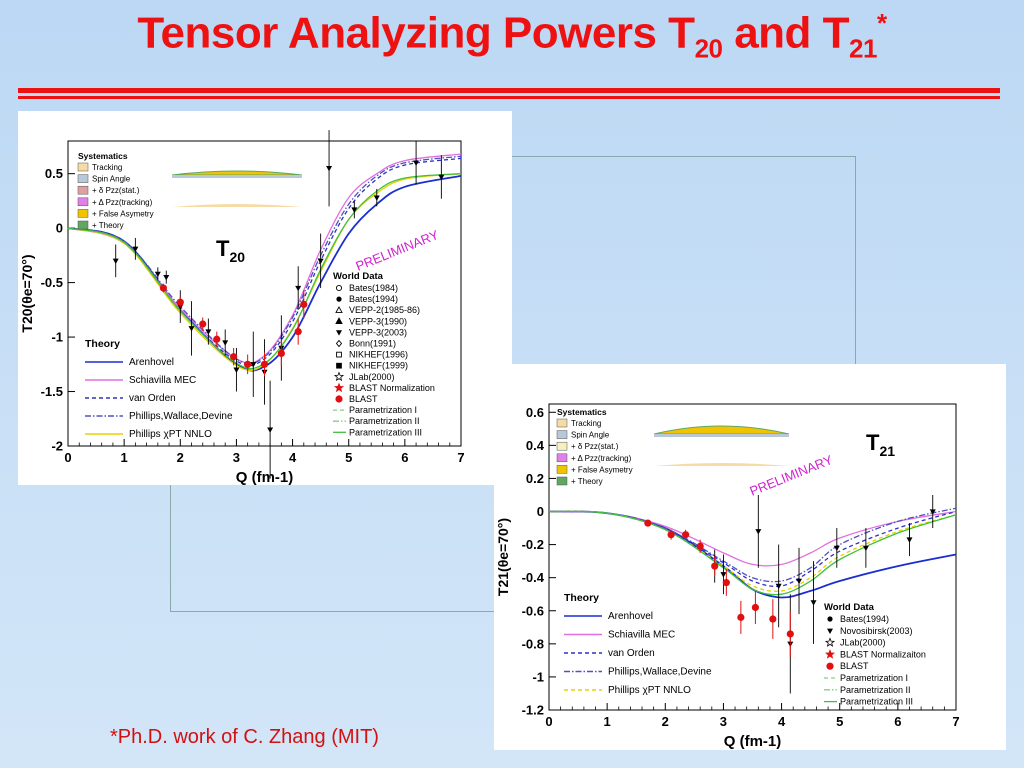 This screenshot has height=768, width=1024. Describe the element at coordinates (378, 332) in the screenshot. I see `world-legend-label: VEPP-3(2003)` at that location.